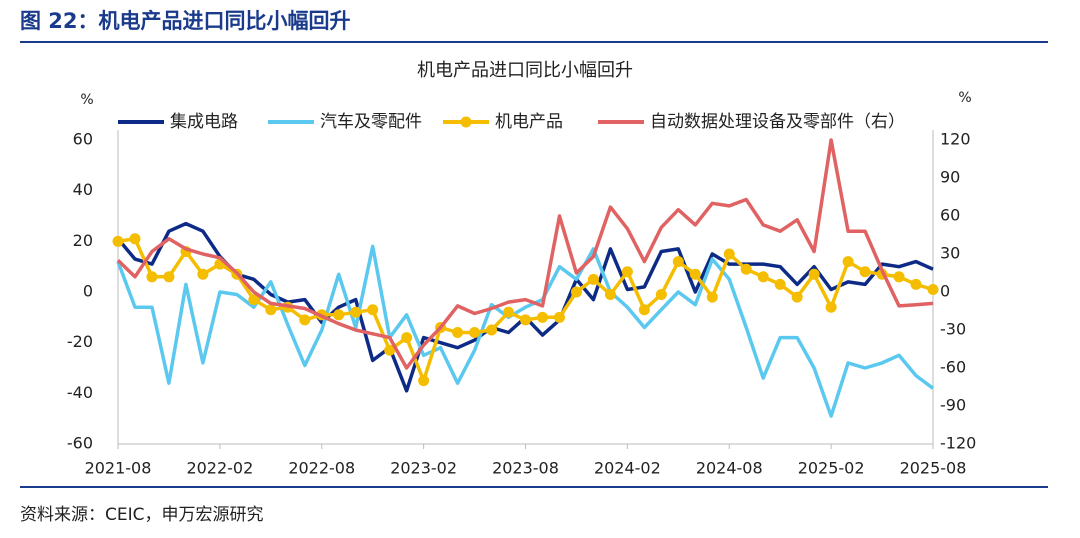 Image resolution: width=1080 pixels, height=538 pixels. What do you see at coordinates (86, 100) in the screenshot?
I see `y-unit: %` at bounding box center [86, 100].